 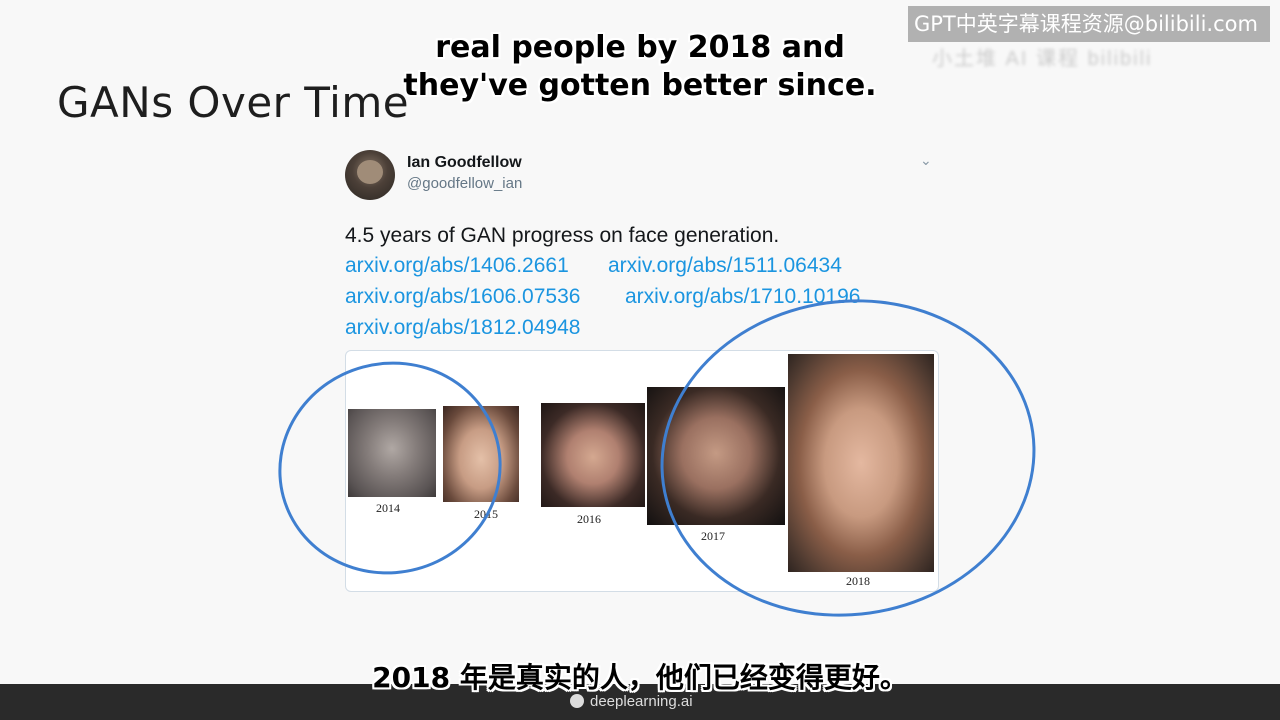 I want to click on brand: deeplearning.ai, so click(x=631, y=702).